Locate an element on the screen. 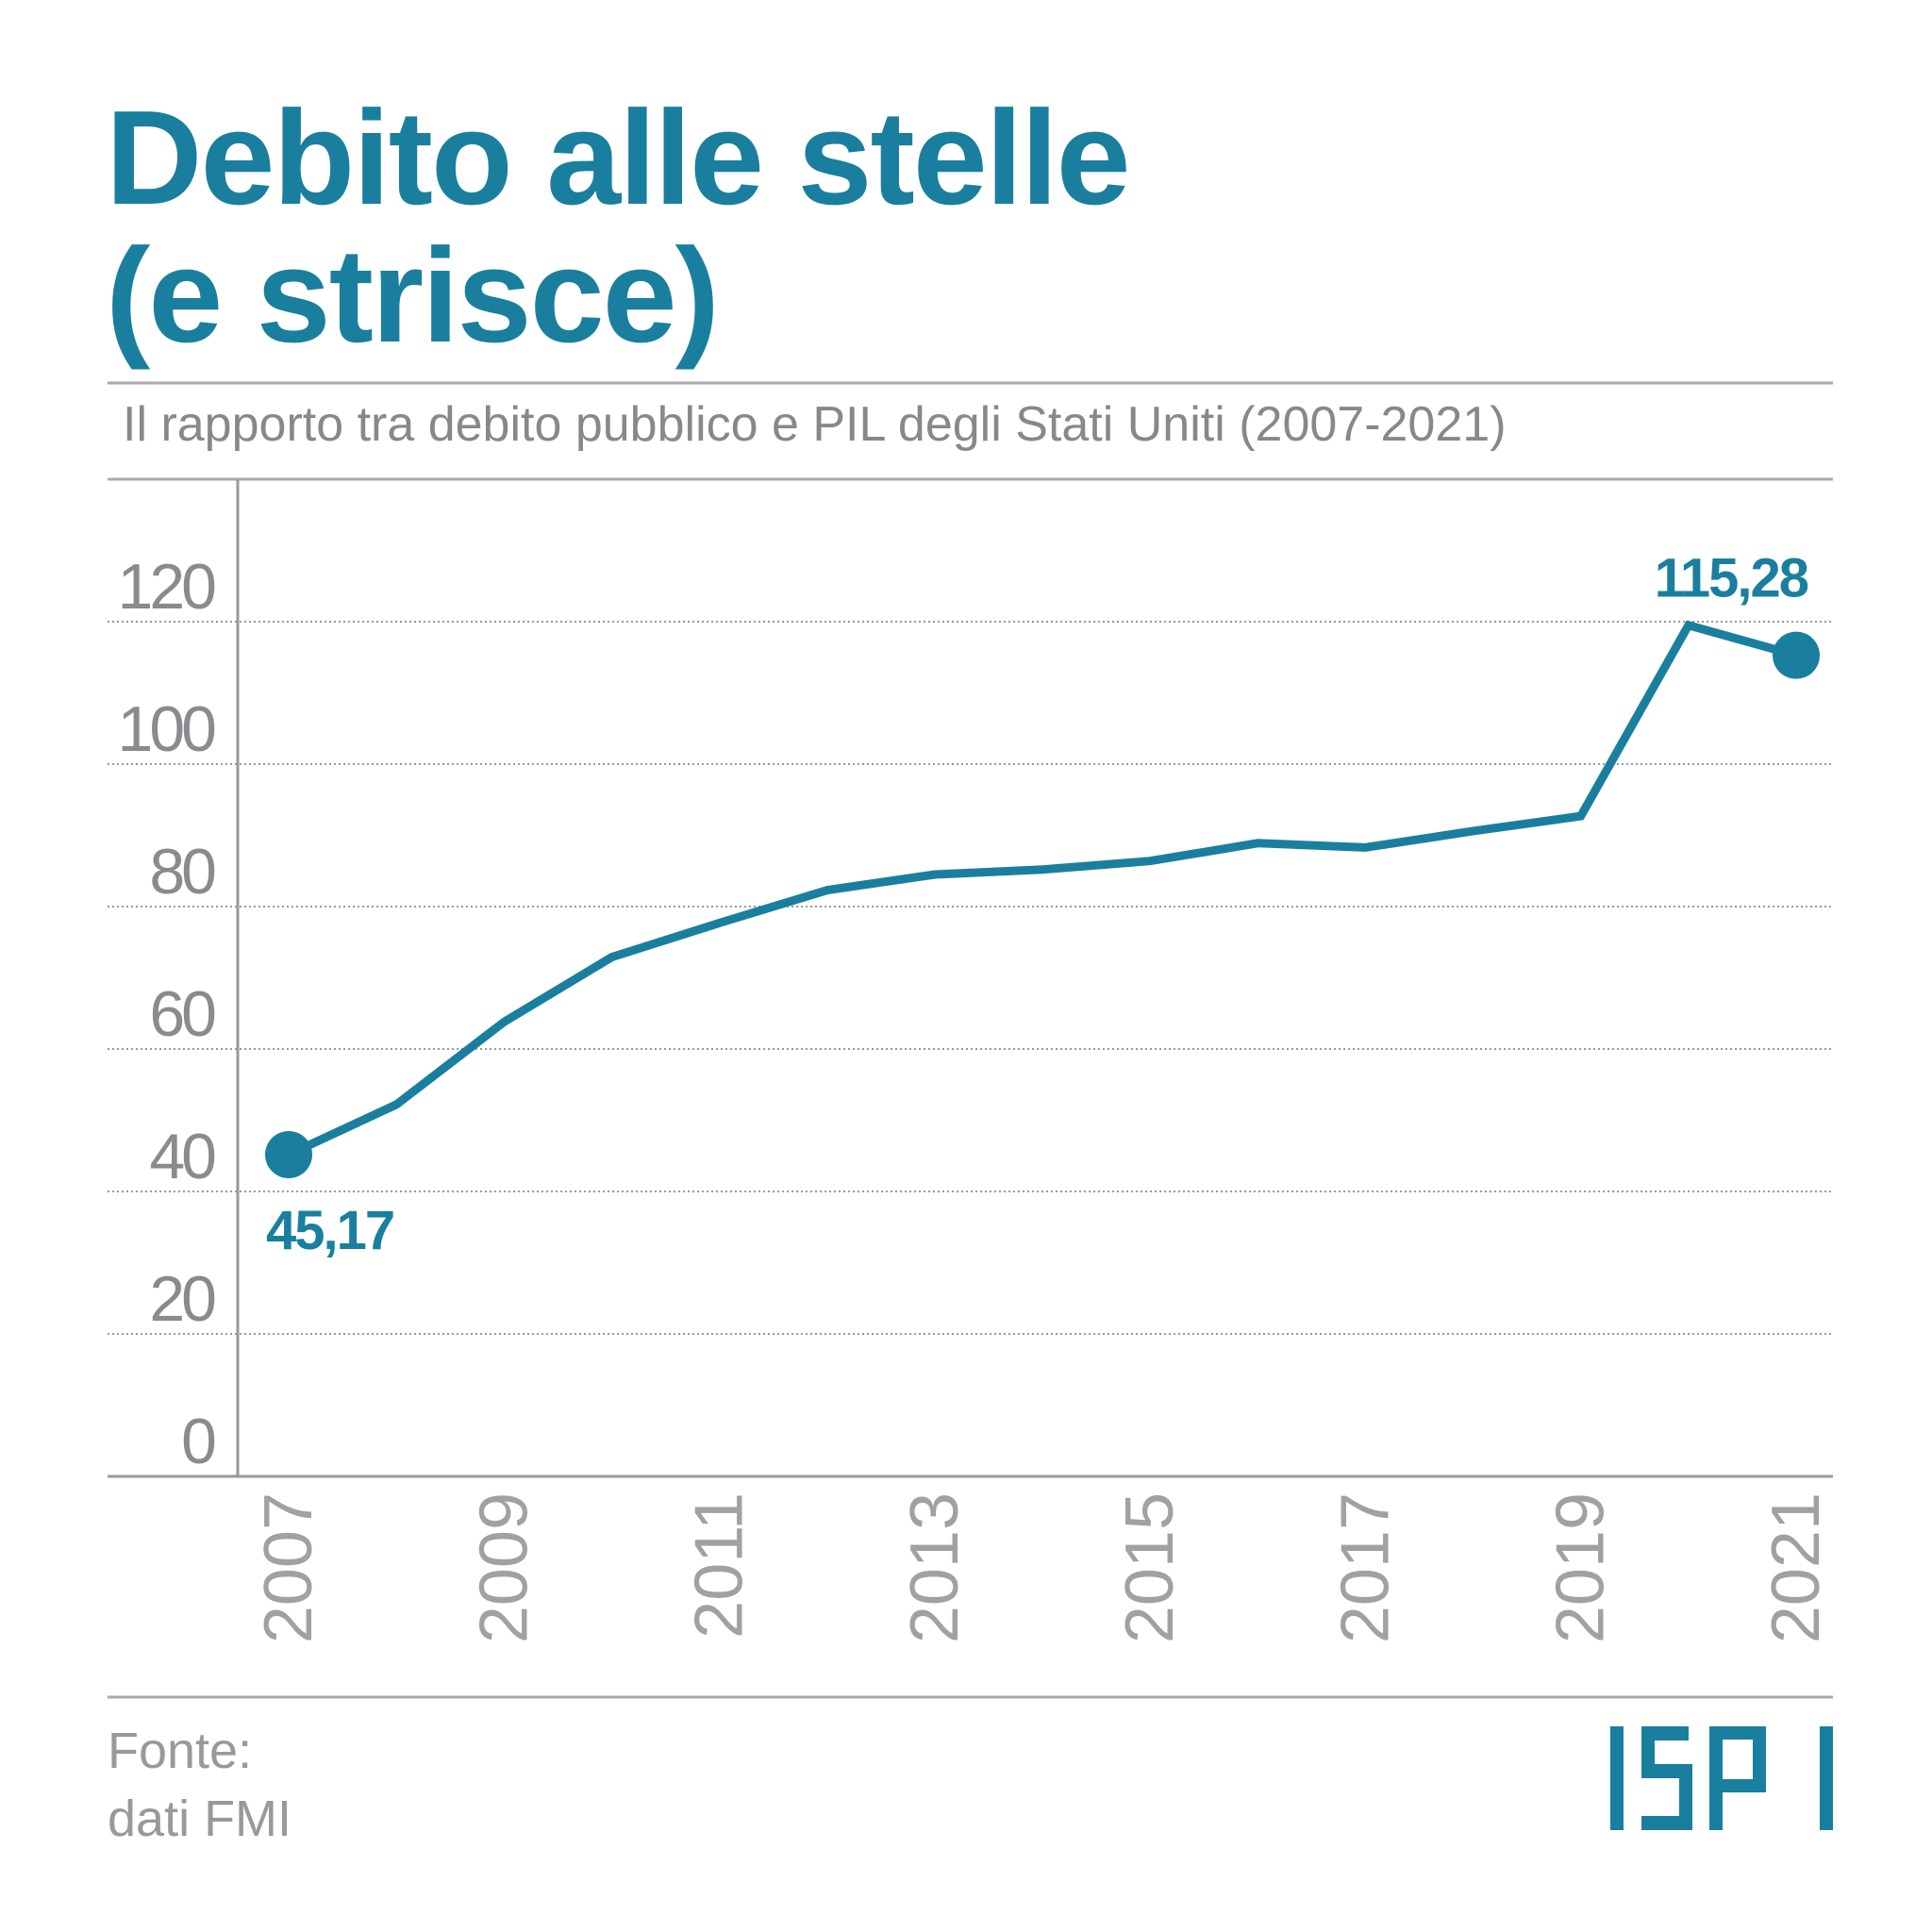 The image size is (1932, 1932). data-point-2015 is located at coordinates (1150, 861).